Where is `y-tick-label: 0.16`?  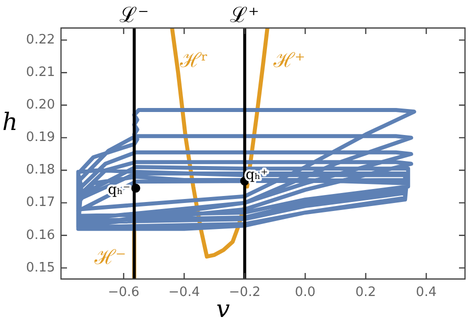 y-tick-label: 0.16 is located at coordinates (40, 235).